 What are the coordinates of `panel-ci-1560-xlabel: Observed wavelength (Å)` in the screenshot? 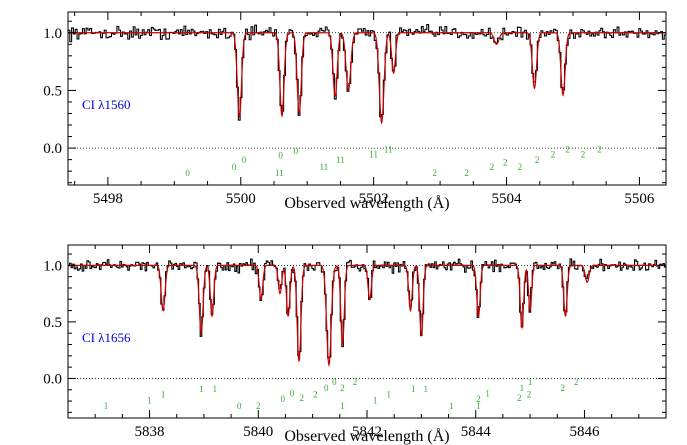 It's located at (366, 203).